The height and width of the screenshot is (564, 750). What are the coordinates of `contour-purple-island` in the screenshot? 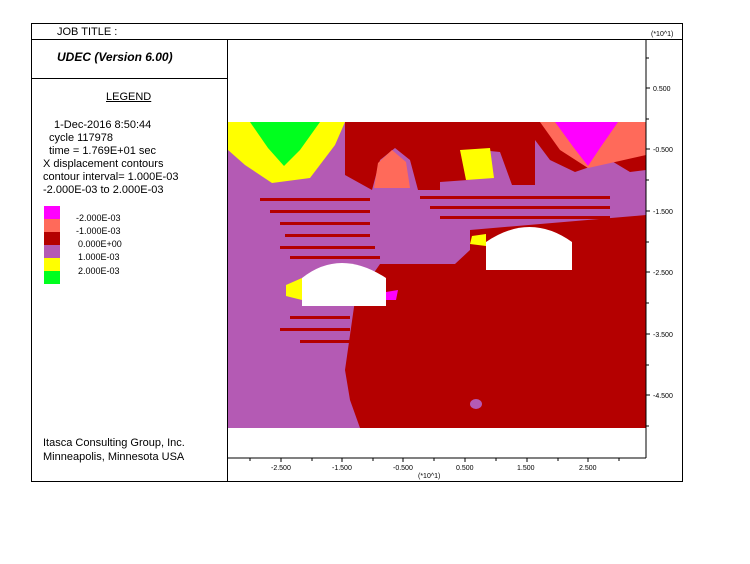 It's located at (476, 404).